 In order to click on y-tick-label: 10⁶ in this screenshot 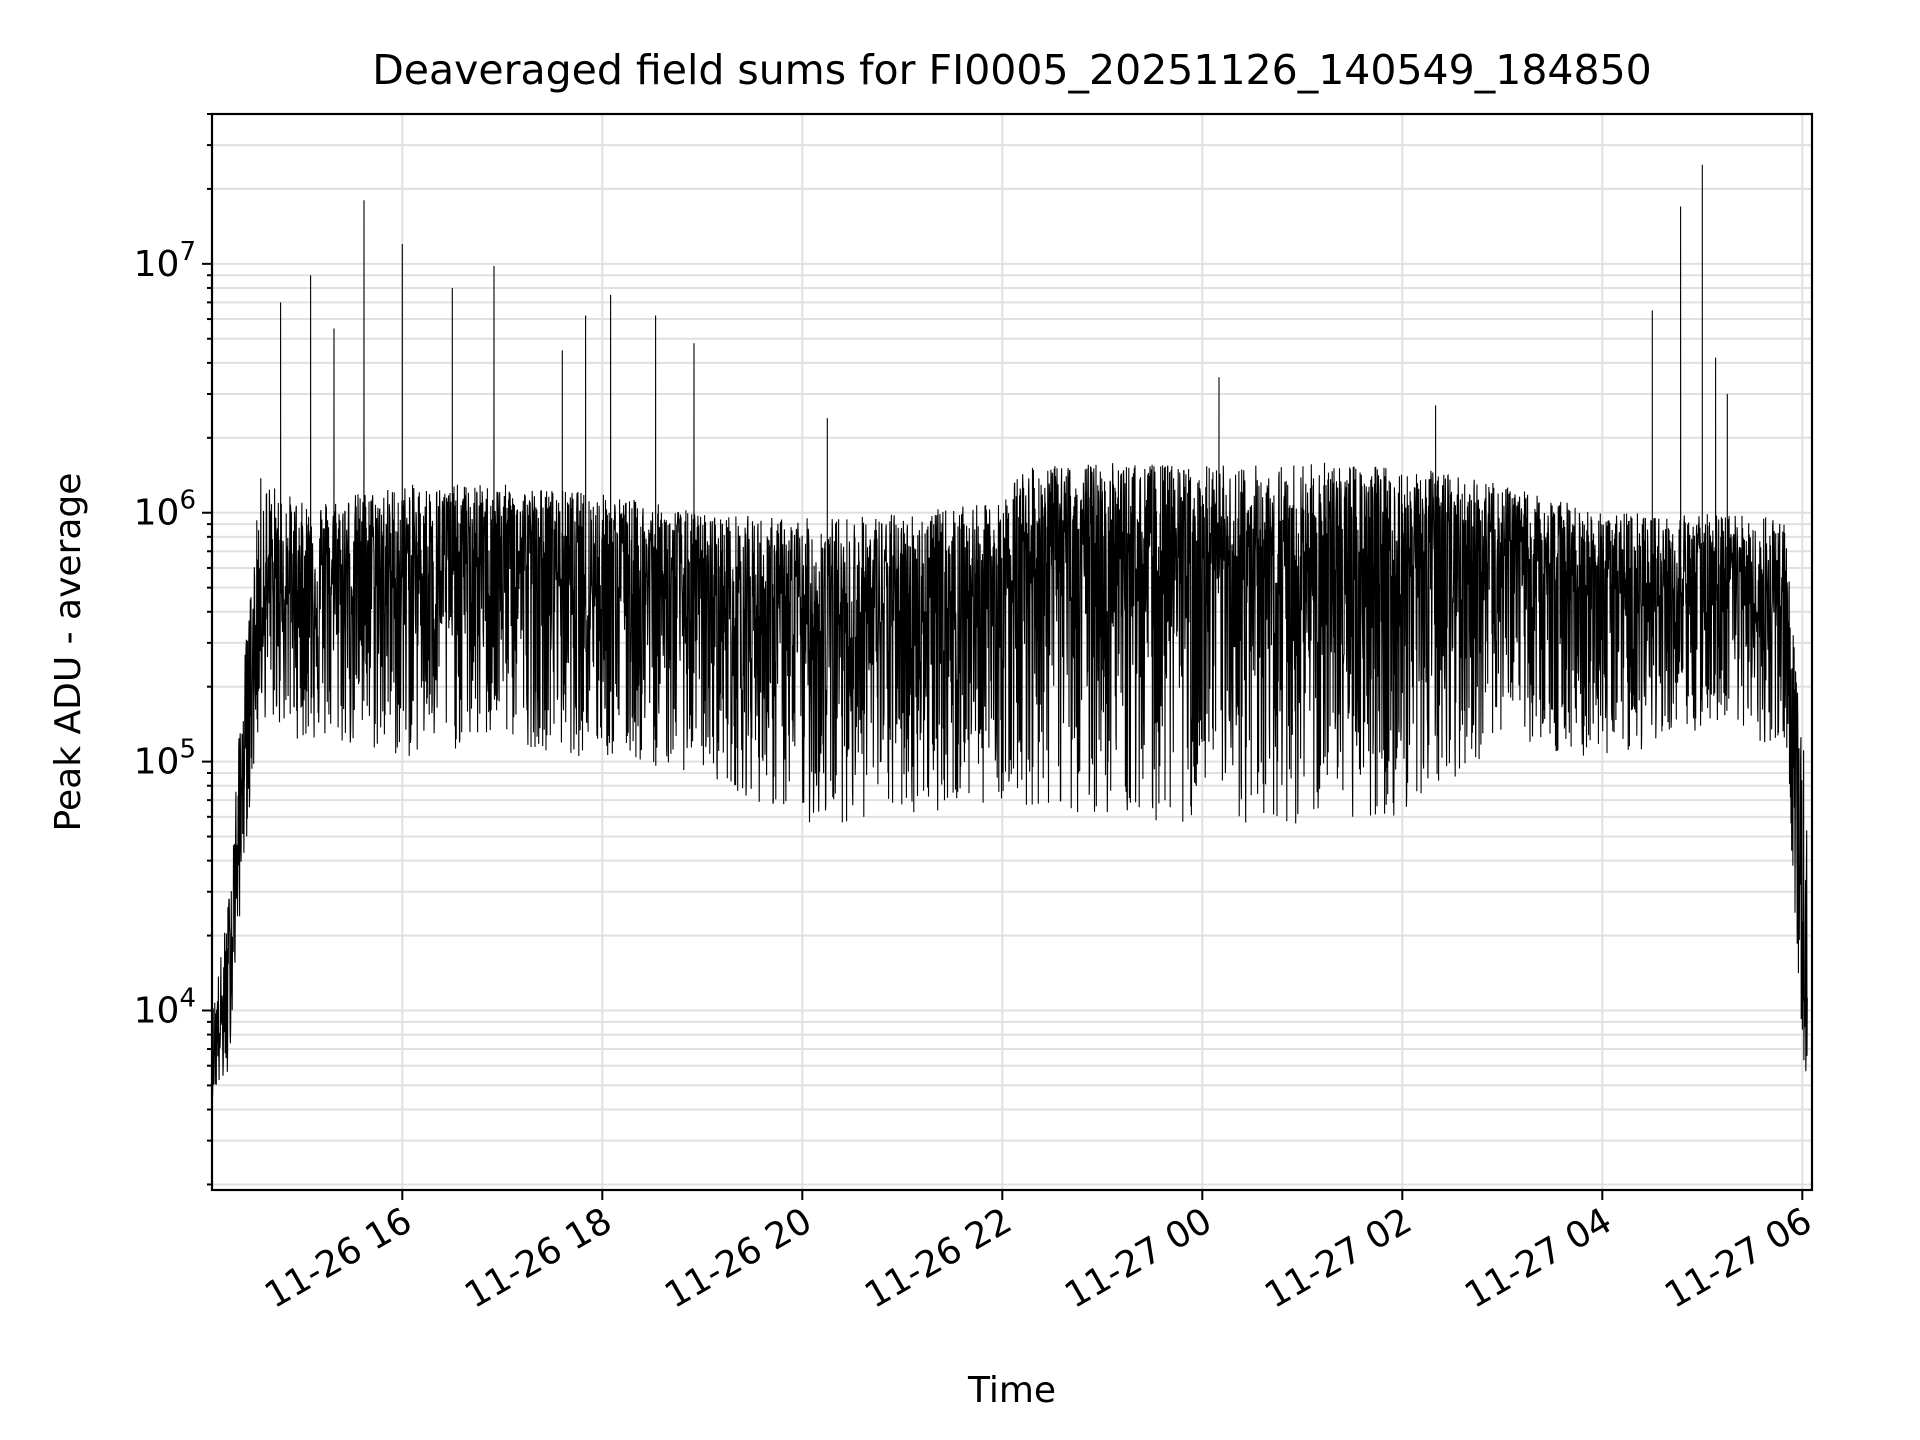, I will do `click(165, 510)`.